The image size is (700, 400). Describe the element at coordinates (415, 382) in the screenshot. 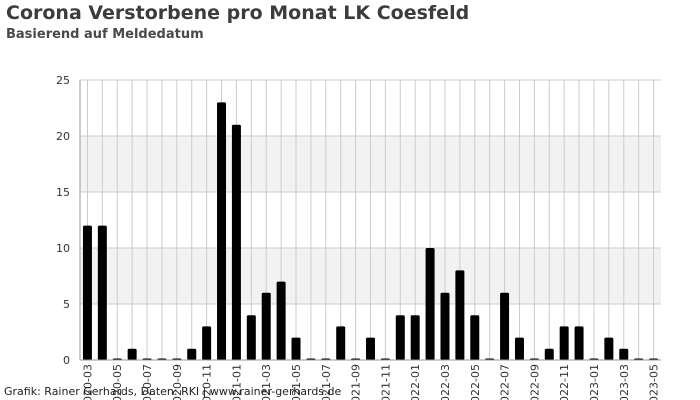

I see `x-tick-label: 2022-01` at that location.